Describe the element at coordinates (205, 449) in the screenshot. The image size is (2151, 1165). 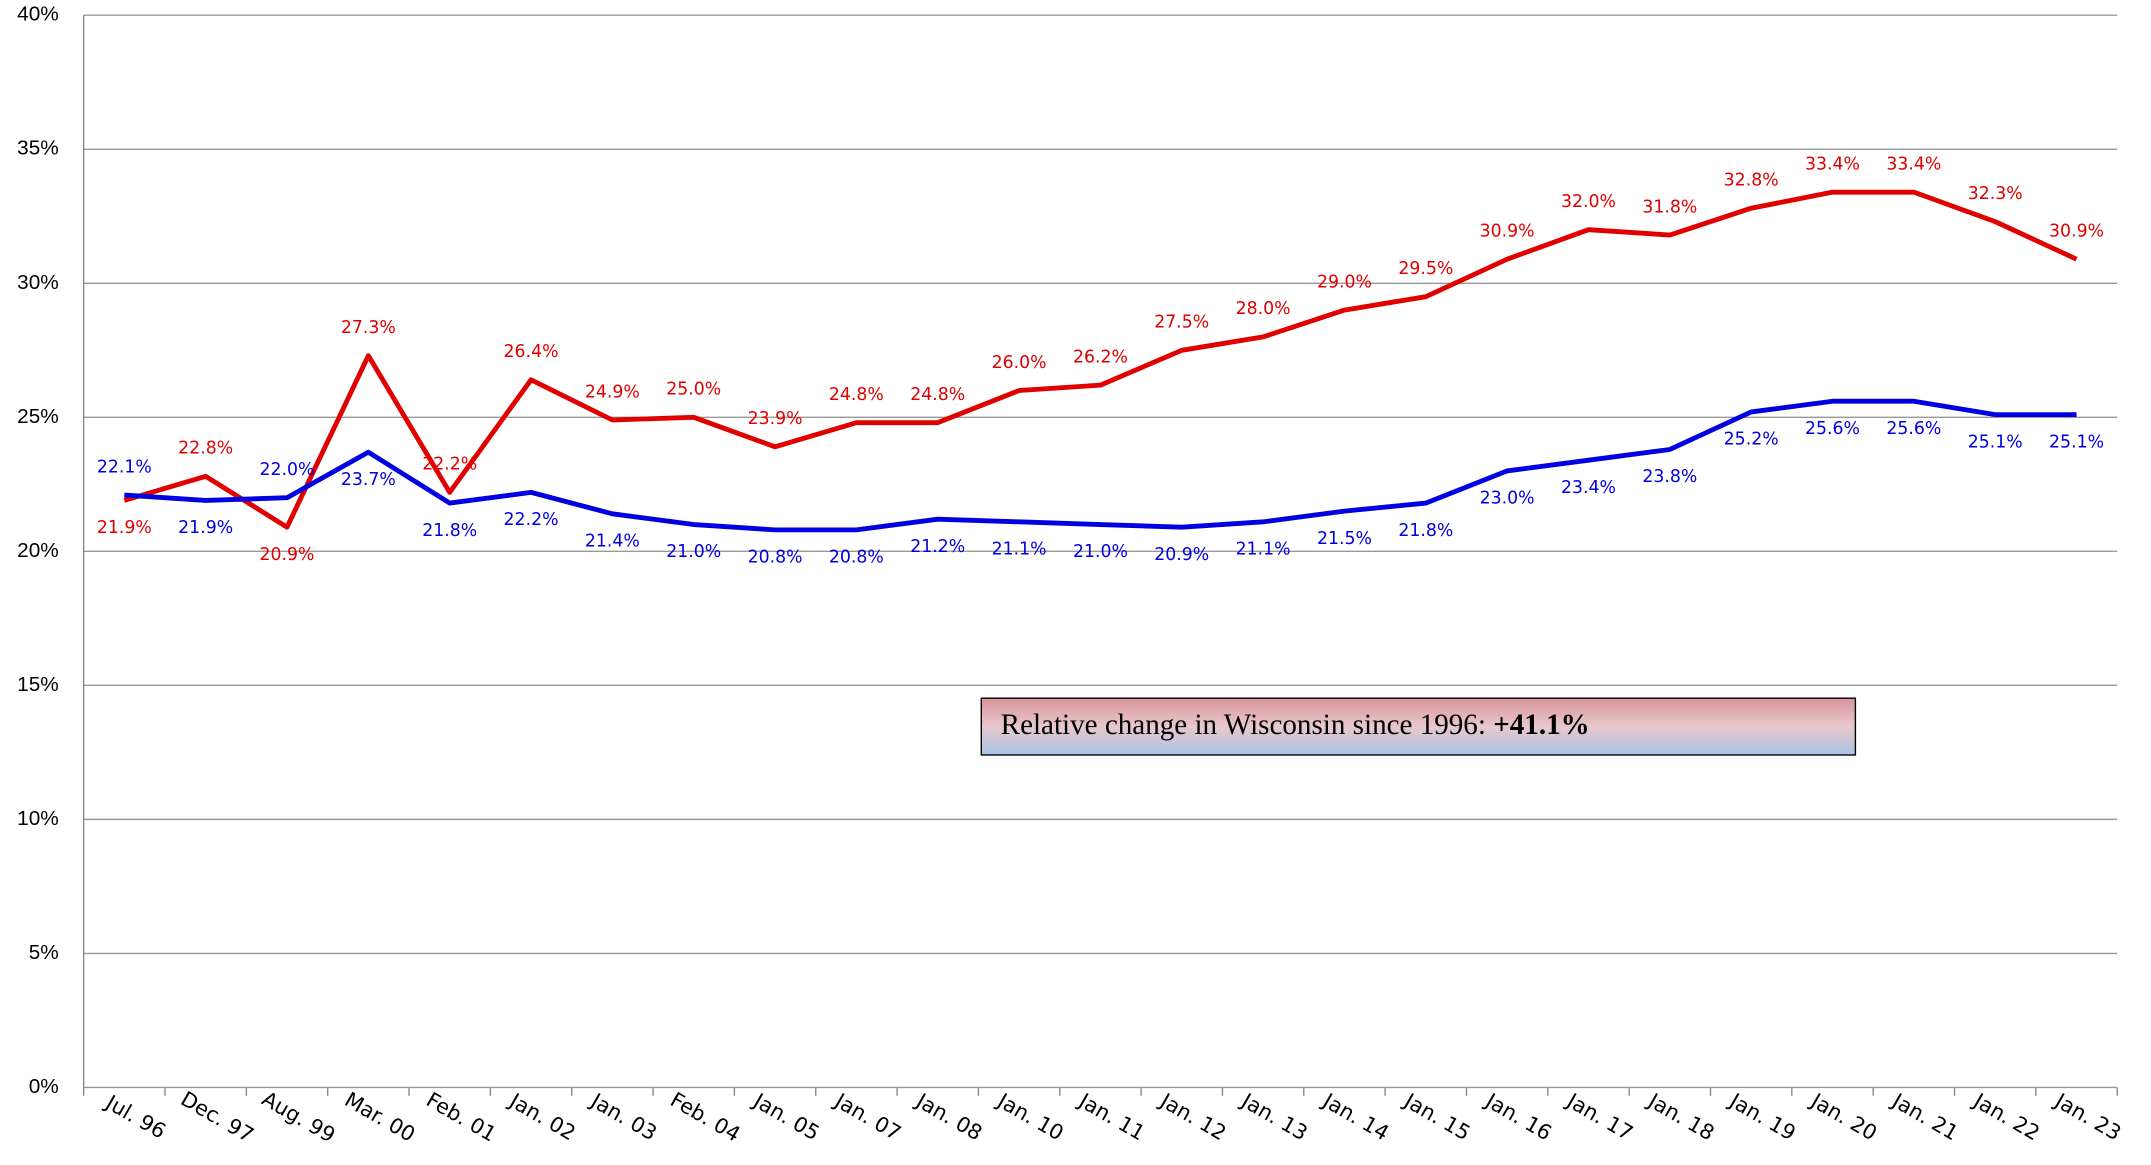
I see `data-label: 22.8%` at that location.